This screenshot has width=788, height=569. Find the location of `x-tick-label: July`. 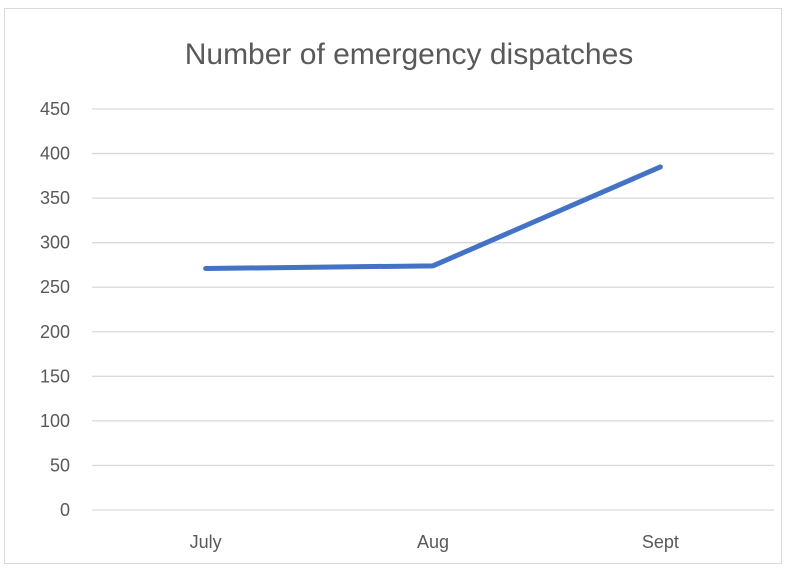

x-tick-label: July is located at coordinates (206, 542).